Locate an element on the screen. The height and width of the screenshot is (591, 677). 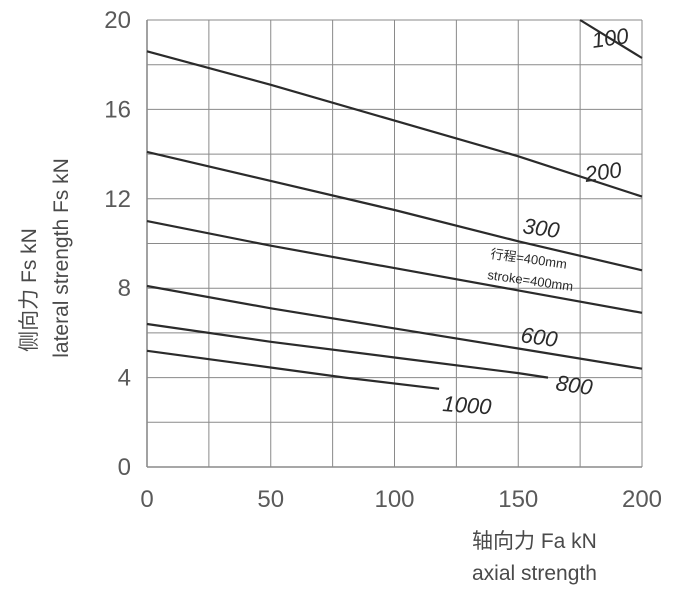
curve-label-100: 100 is located at coordinates (610, 38).